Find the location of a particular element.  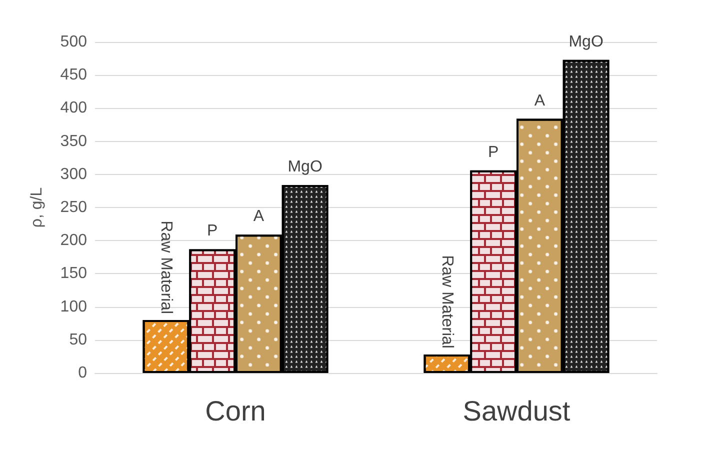

y-tick-label: 450 is located at coordinates (74, 75).